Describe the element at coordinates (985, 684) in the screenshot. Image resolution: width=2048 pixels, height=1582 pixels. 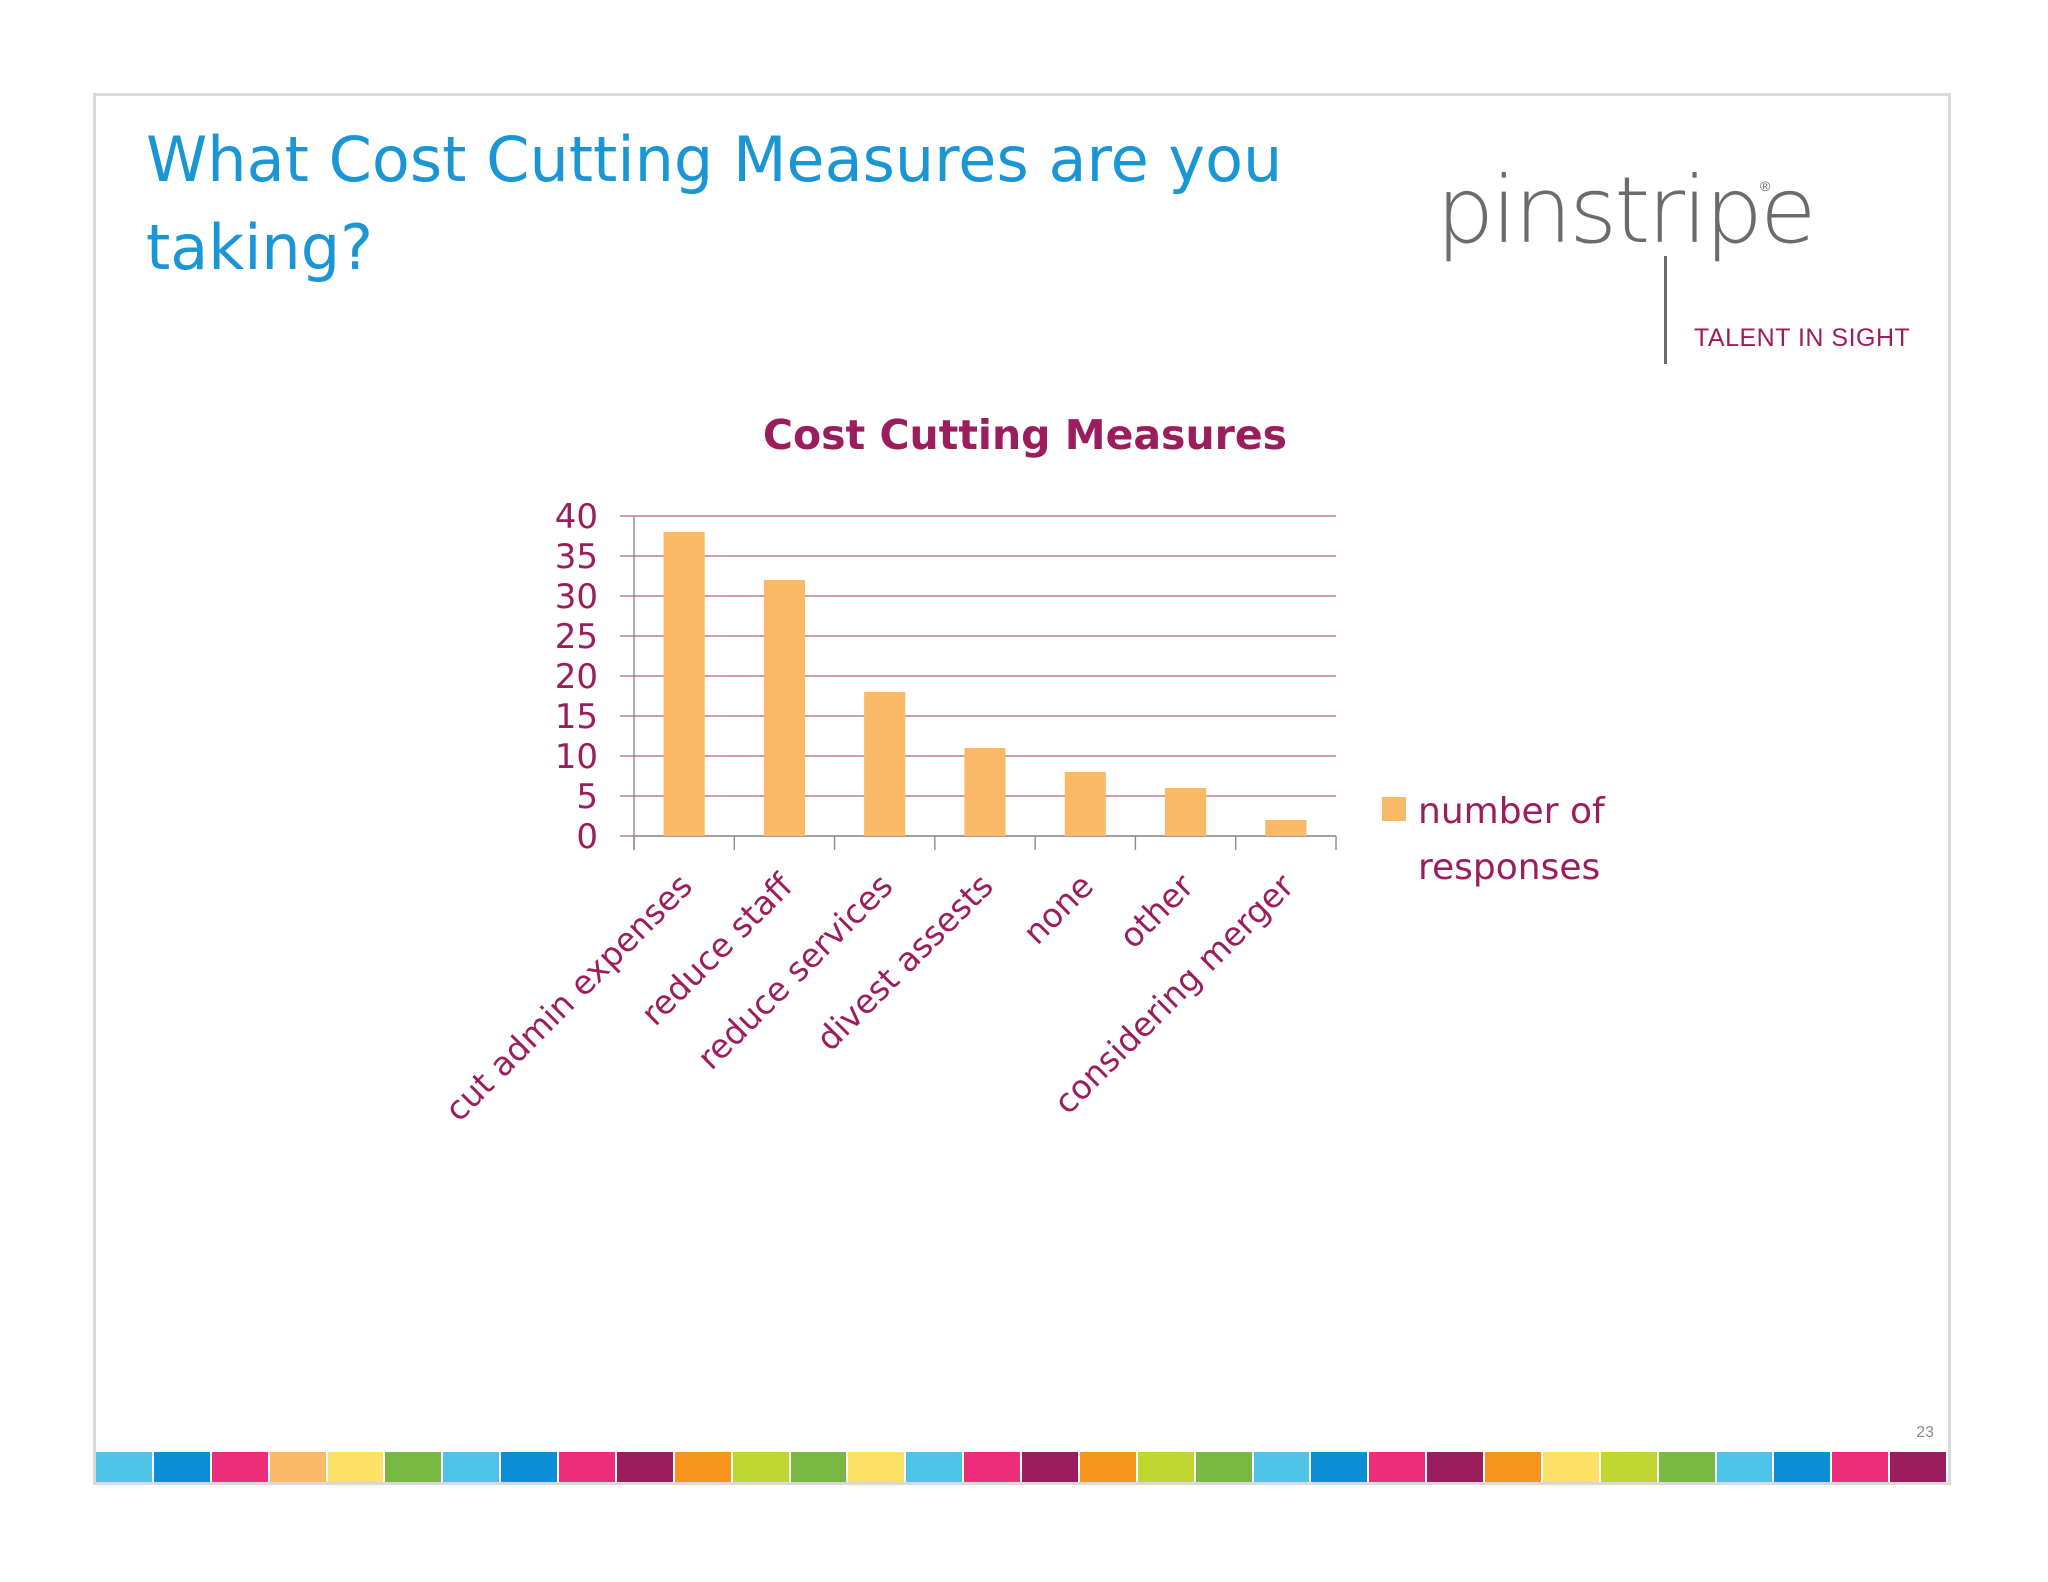
I see `bars` at that location.